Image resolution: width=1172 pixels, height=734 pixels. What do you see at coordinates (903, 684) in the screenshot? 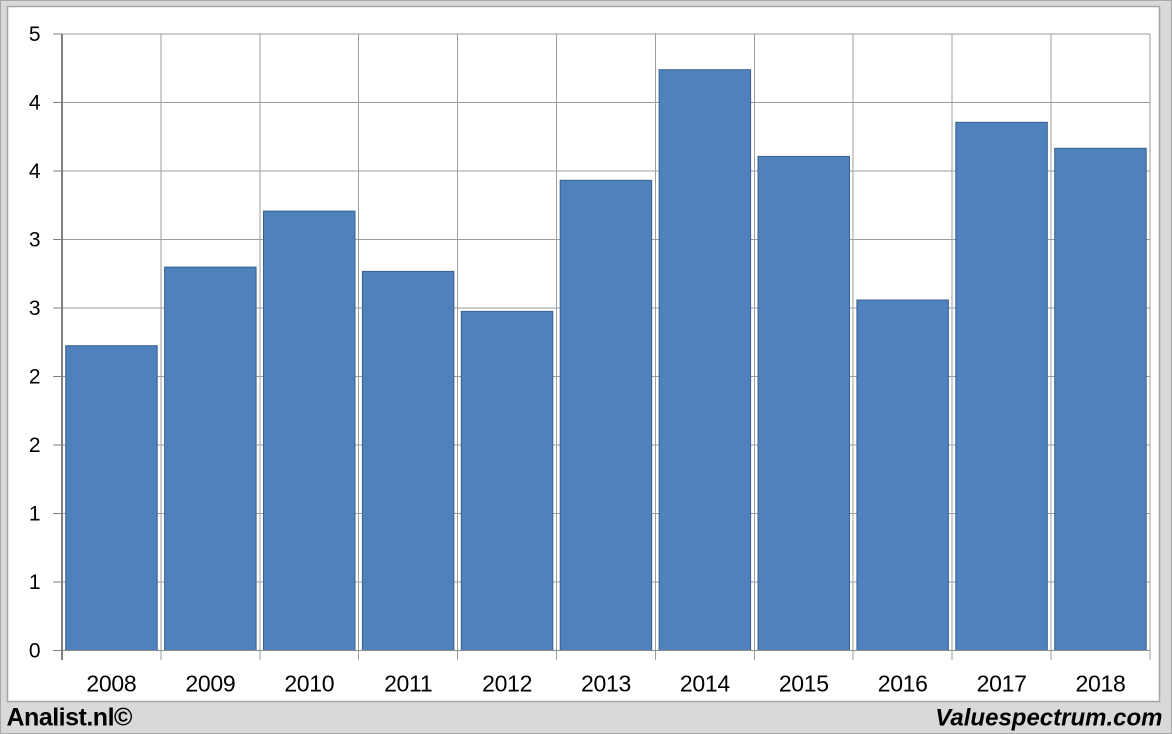
I see `svg-text: 2016` at bounding box center [903, 684].